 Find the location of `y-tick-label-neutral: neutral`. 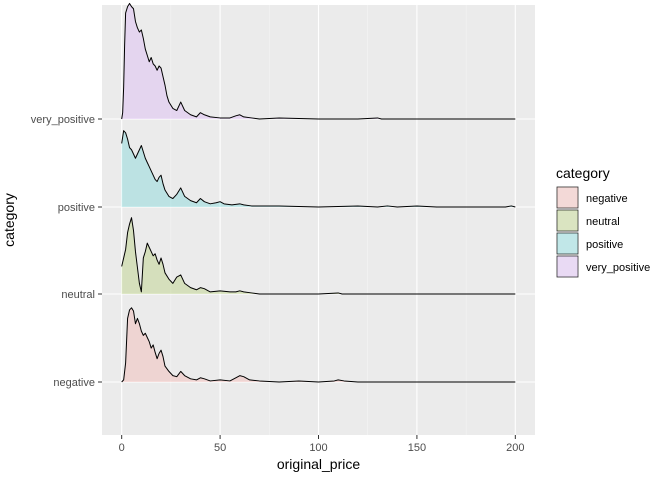

y-tick-label-neutral: neutral is located at coordinates (78, 295).